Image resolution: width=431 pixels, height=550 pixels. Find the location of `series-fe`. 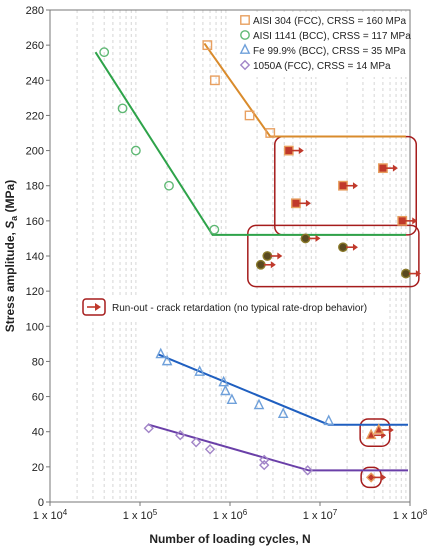

series-fe is located at coordinates (281, 393).